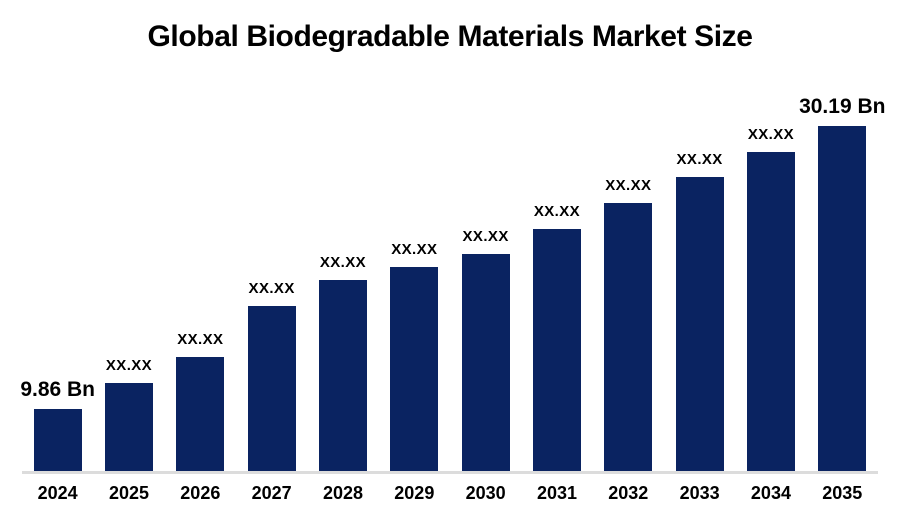 The height and width of the screenshot is (525, 900). I want to click on x-tick-label: 2031, so click(556, 493).